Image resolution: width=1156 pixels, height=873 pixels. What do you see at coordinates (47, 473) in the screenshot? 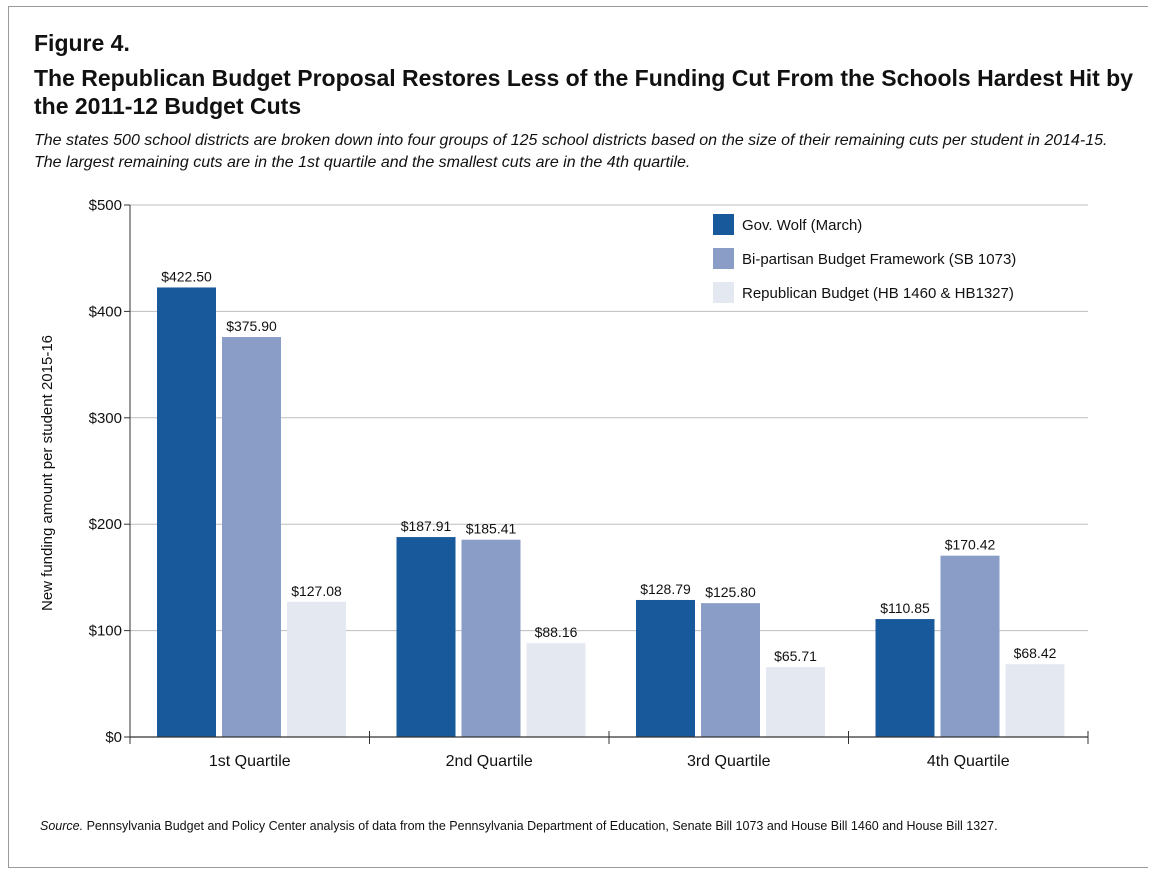
I see `y-axis-label: New funding amount per student 2015-16` at bounding box center [47, 473].